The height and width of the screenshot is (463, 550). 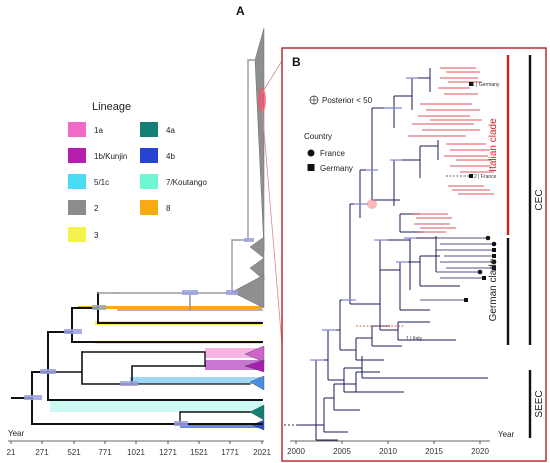 What do you see at coordinates (149, 129) in the screenshot?
I see `legend-swatch-4a` at bounding box center [149, 129].